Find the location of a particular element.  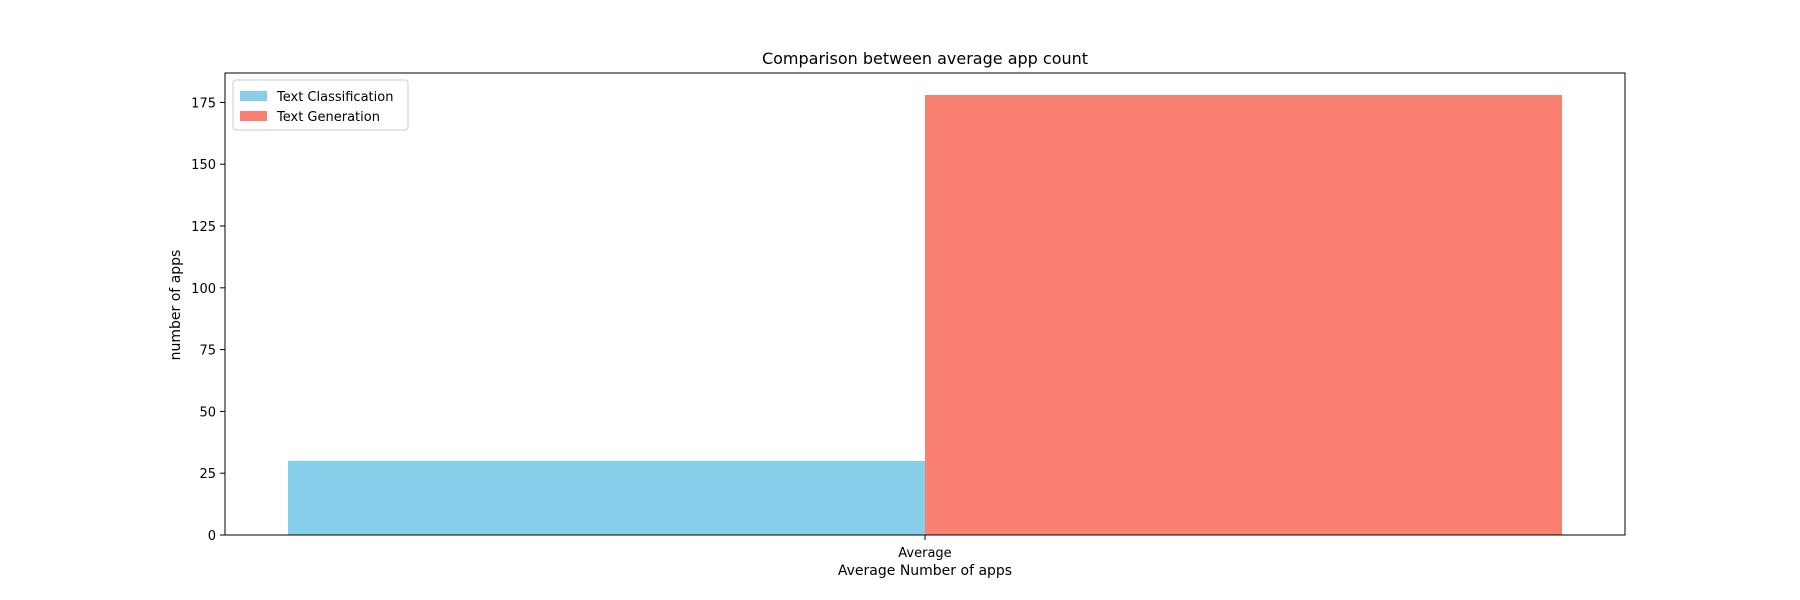

y-tick-label: 125 is located at coordinates (203, 227).